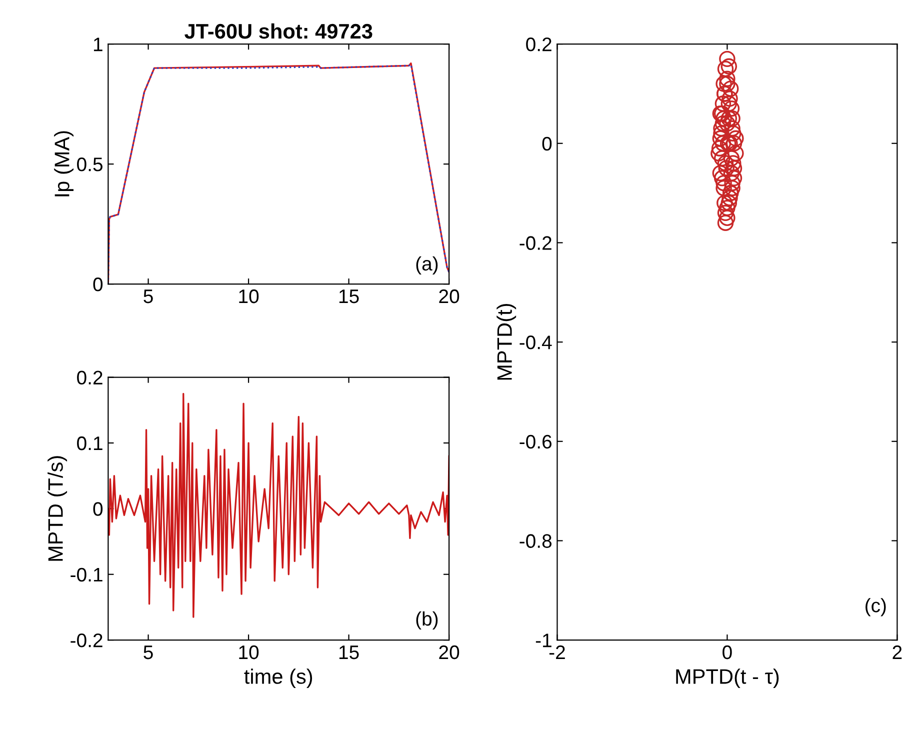  Describe the element at coordinates (536, 441) in the screenshot. I see `y-tick-label: -0.6` at that location.